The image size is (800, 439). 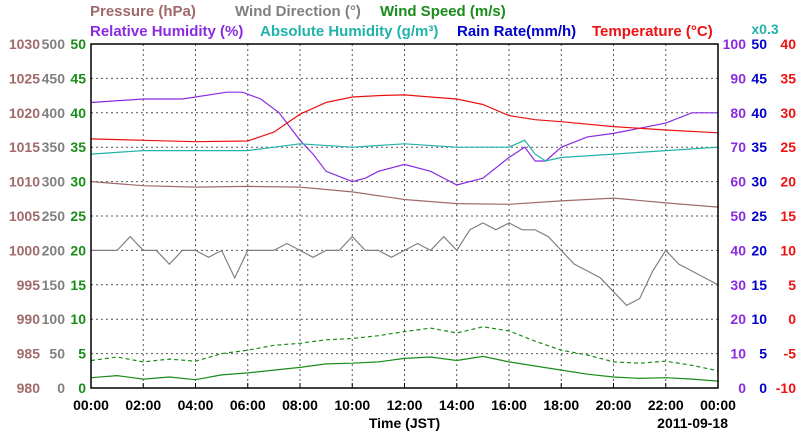 I want to click on y-tick-label-temp: 35, so click(x=788, y=78).